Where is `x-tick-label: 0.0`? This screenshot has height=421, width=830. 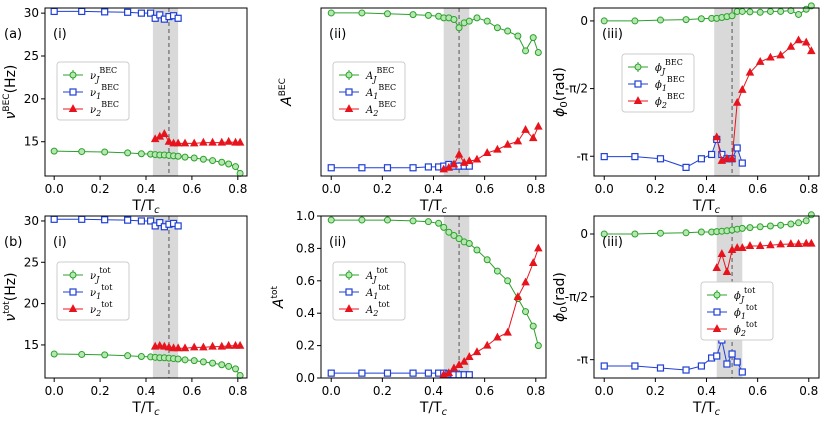 x-tick-label: 0.0 is located at coordinates (331, 189).